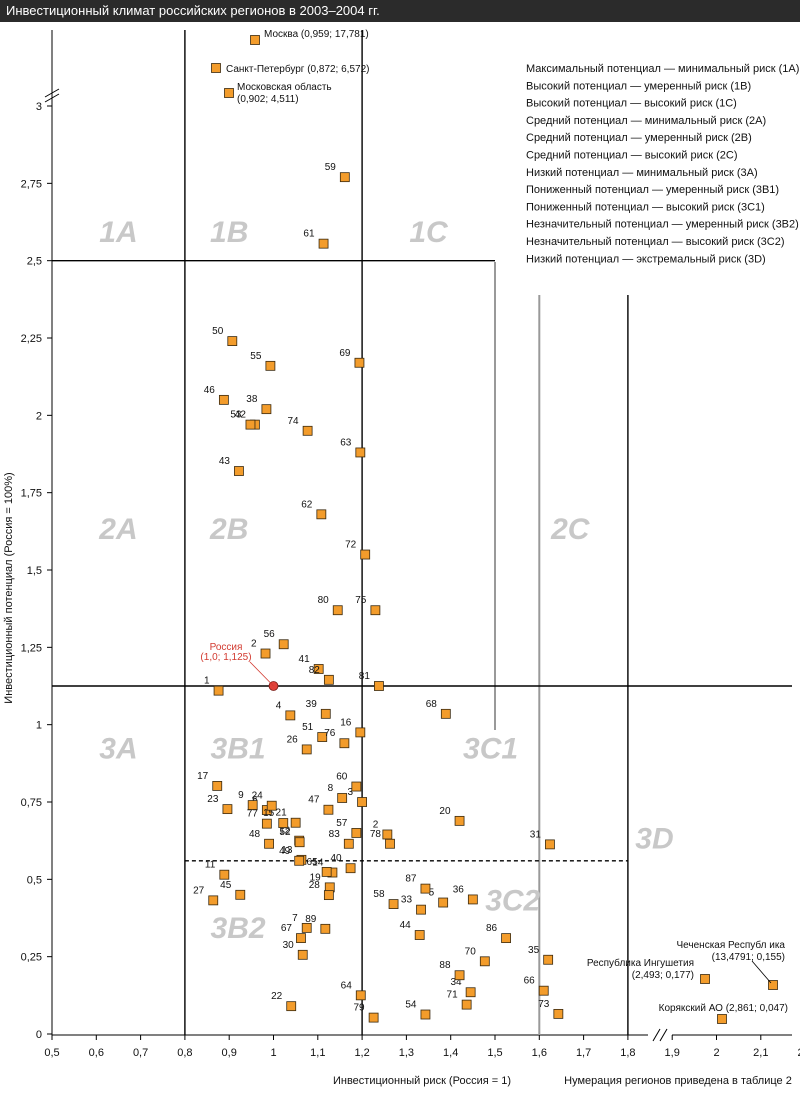  I want to click on region-label-62: 62, so click(307, 504).